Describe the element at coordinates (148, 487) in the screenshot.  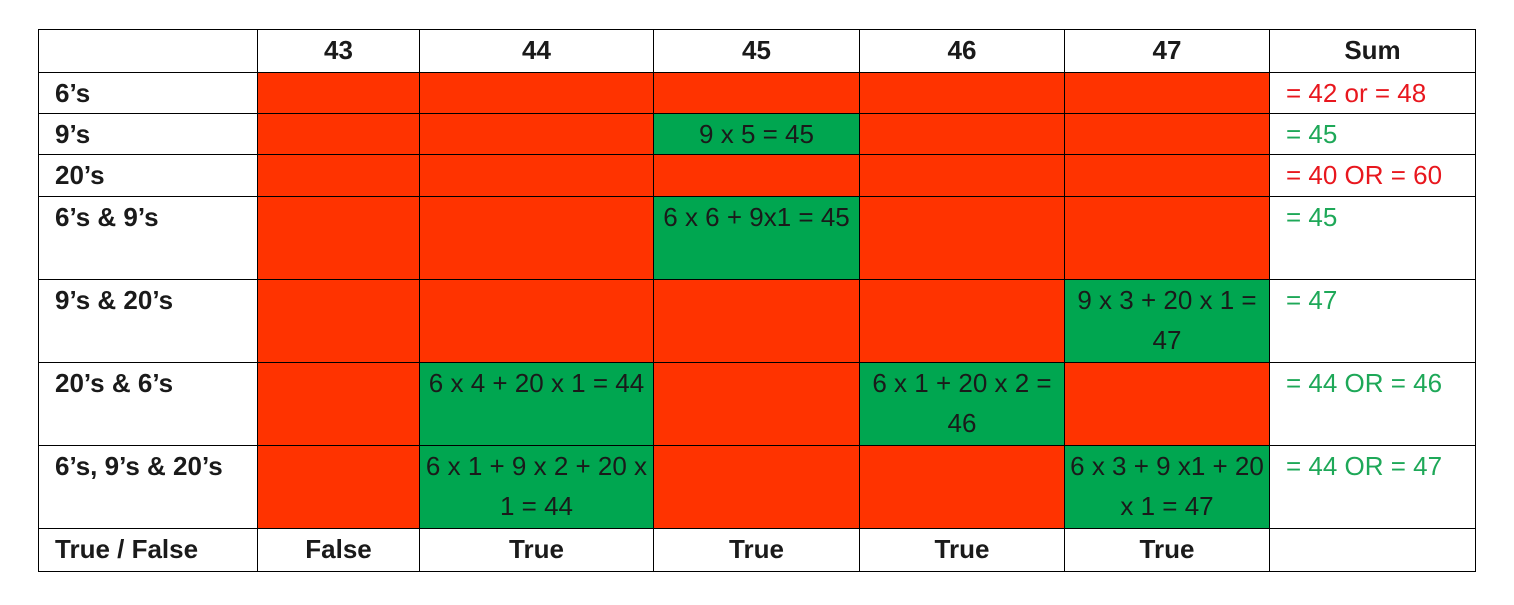
I see `row-label: 6’s, 9’s & 20’s` at that location.